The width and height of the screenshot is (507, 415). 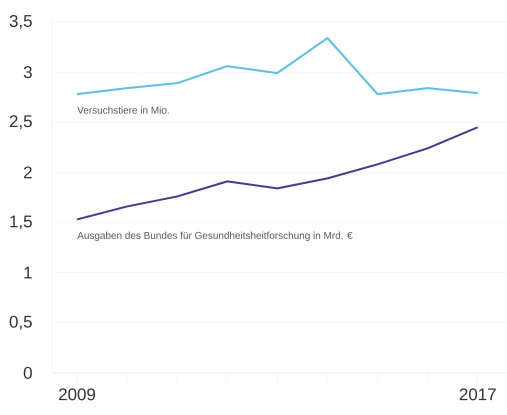 I want to click on y-tick-label: 0, so click(x=28, y=372).